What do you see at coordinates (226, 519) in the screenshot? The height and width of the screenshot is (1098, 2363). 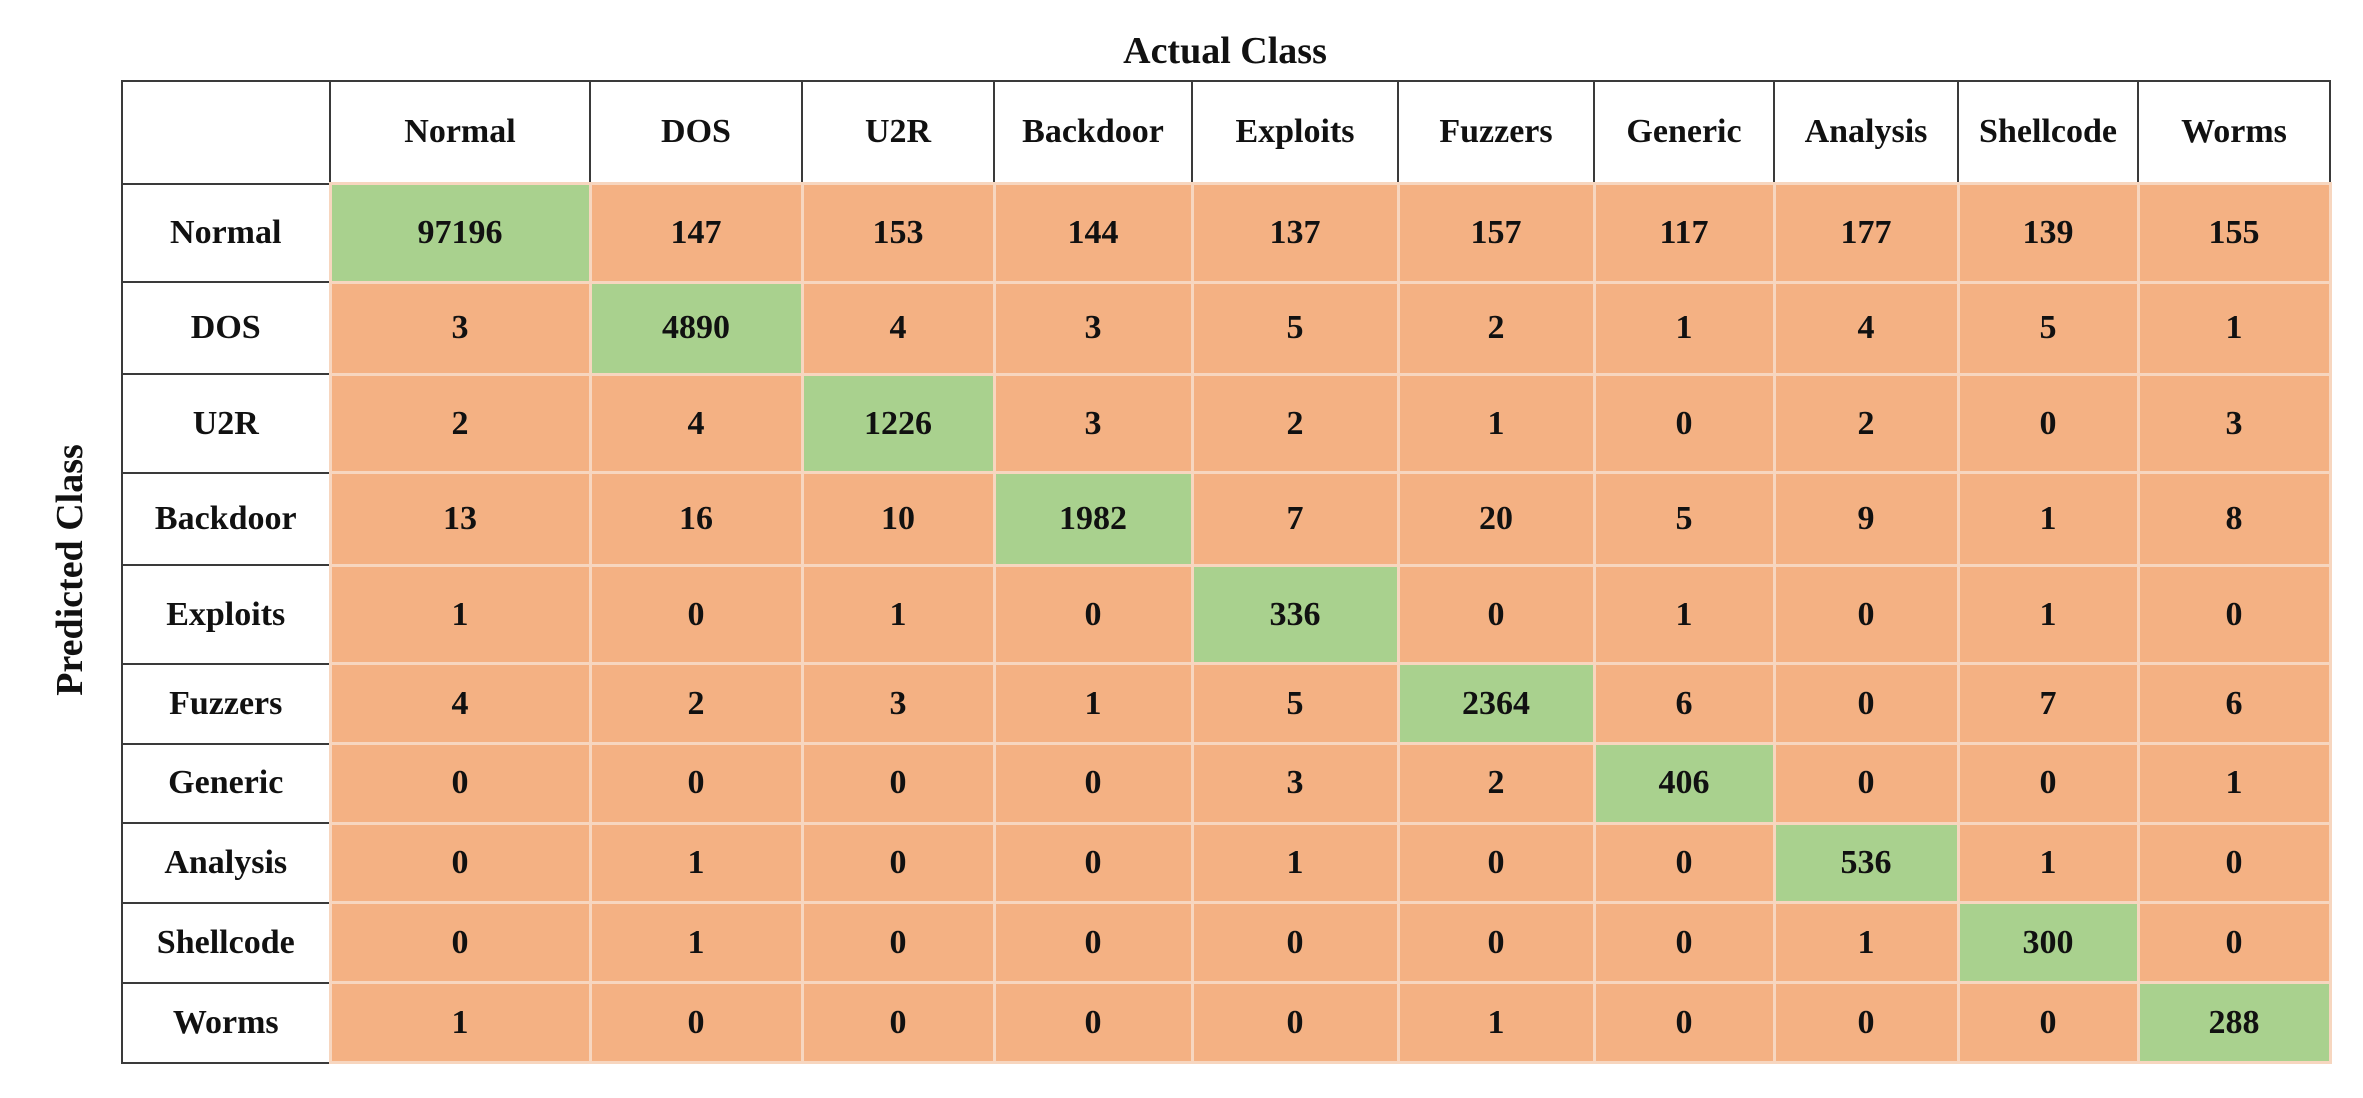 I see `row-header: Backdoor` at bounding box center [226, 519].